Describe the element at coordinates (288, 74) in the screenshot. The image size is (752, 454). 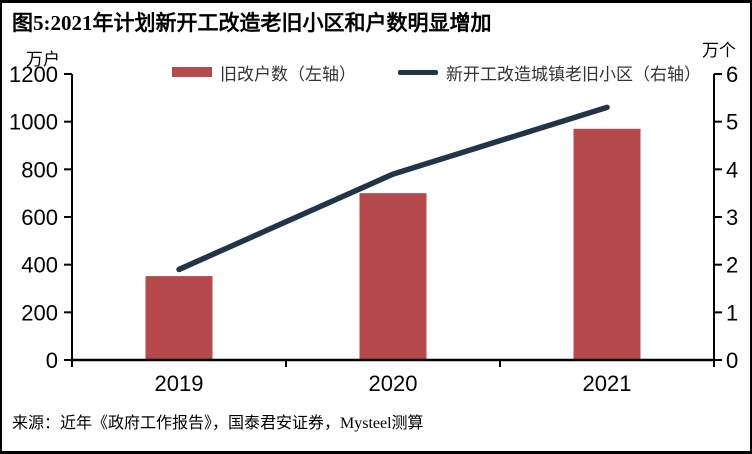
I see `legend-label-bar-series: 旧改户数（左轴）` at that location.